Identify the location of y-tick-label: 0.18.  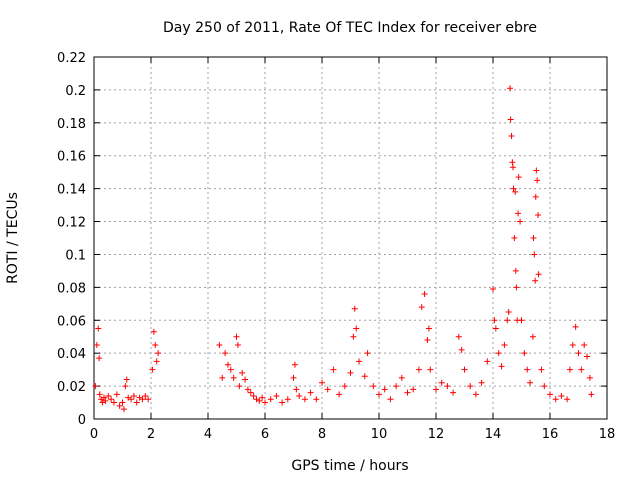
(71, 124).